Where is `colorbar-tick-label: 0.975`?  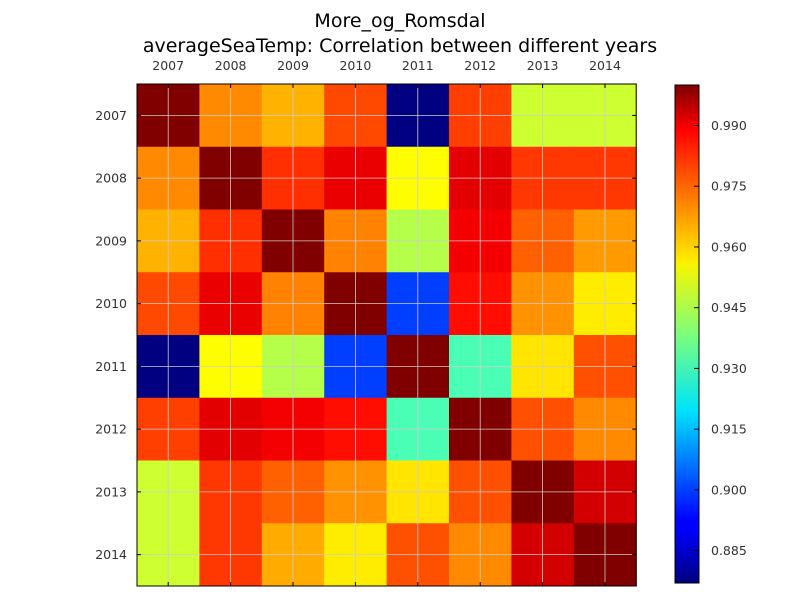 colorbar-tick-label: 0.975 is located at coordinates (729, 186).